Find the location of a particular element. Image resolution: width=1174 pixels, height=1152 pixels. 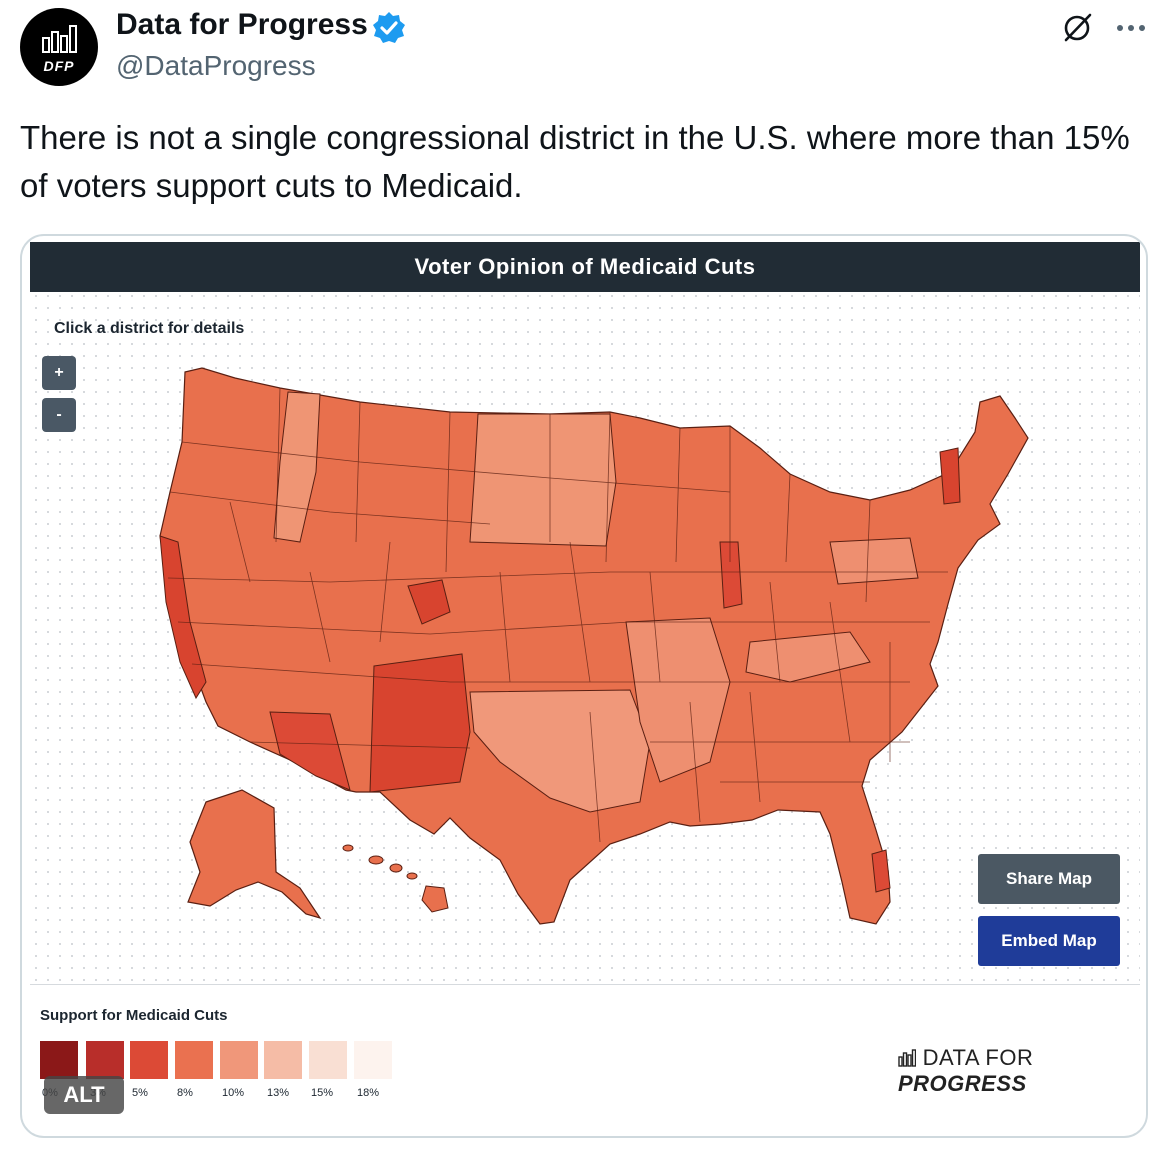

author-name: Data for Progress is located at coordinates (242, 24).